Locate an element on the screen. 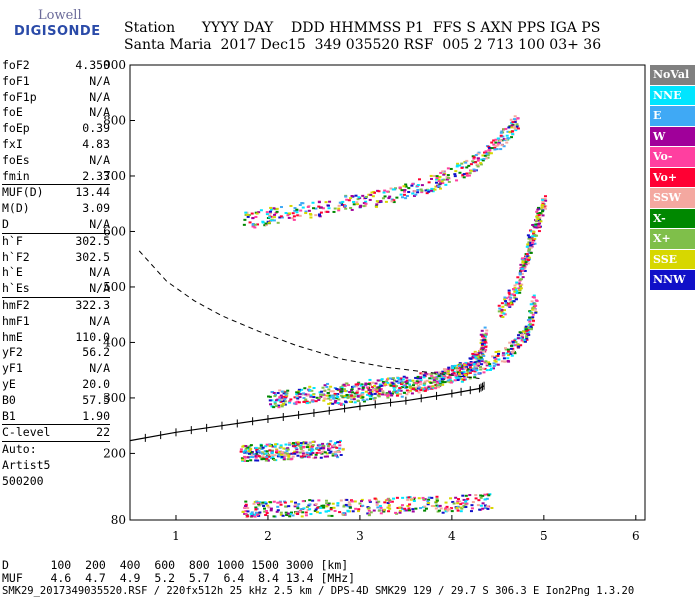 The image size is (700, 600). param-key: foF1p is located at coordinates (19, 96).